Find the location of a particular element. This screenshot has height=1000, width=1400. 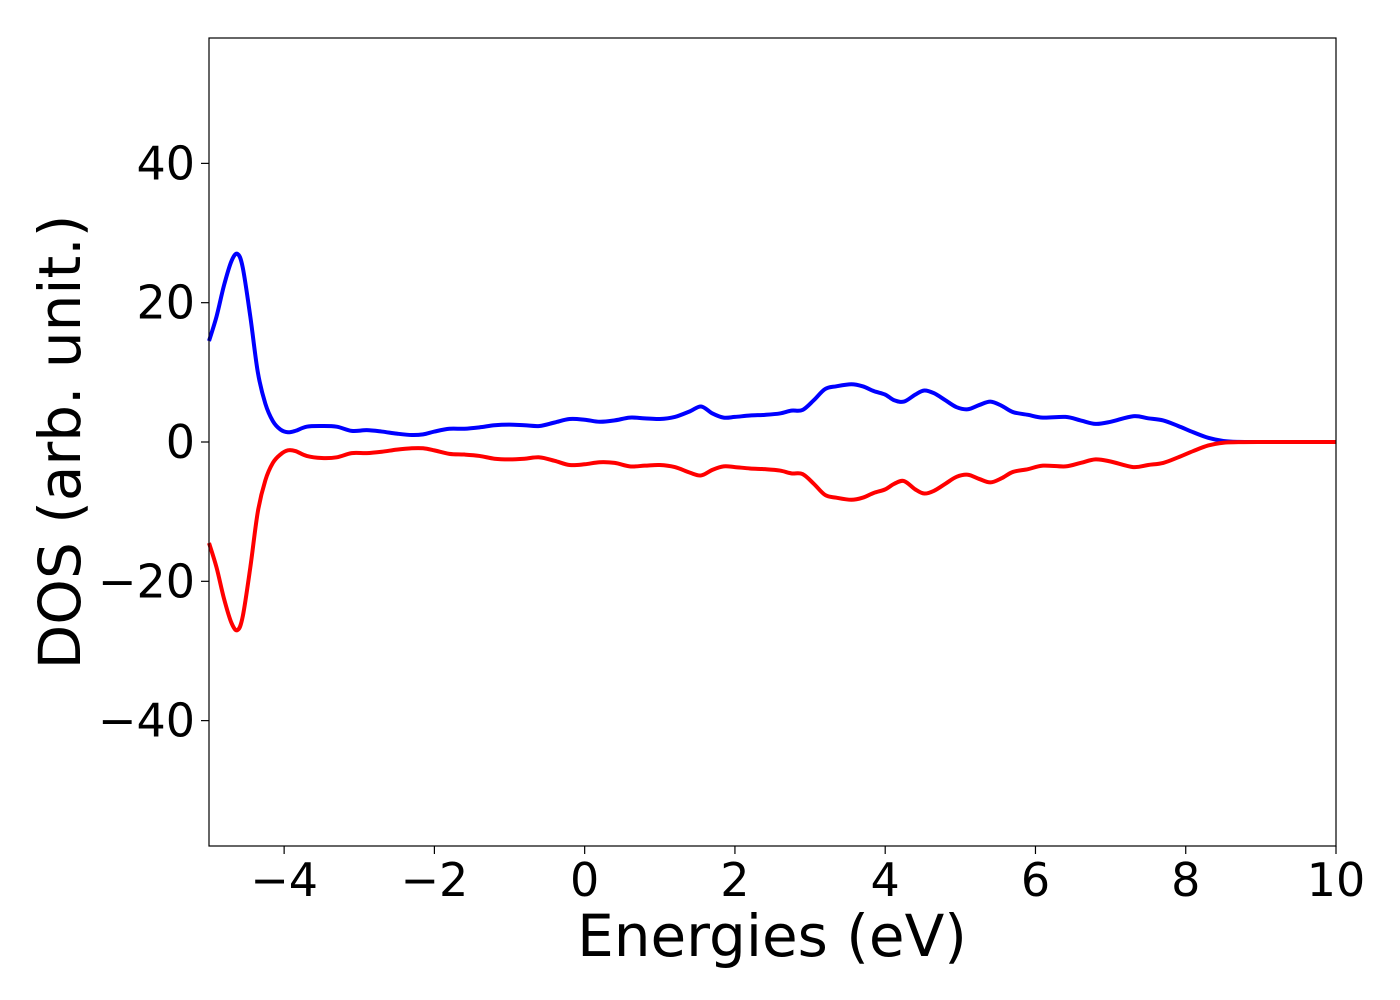

y-tick-label: 20 is located at coordinates (165, 303).